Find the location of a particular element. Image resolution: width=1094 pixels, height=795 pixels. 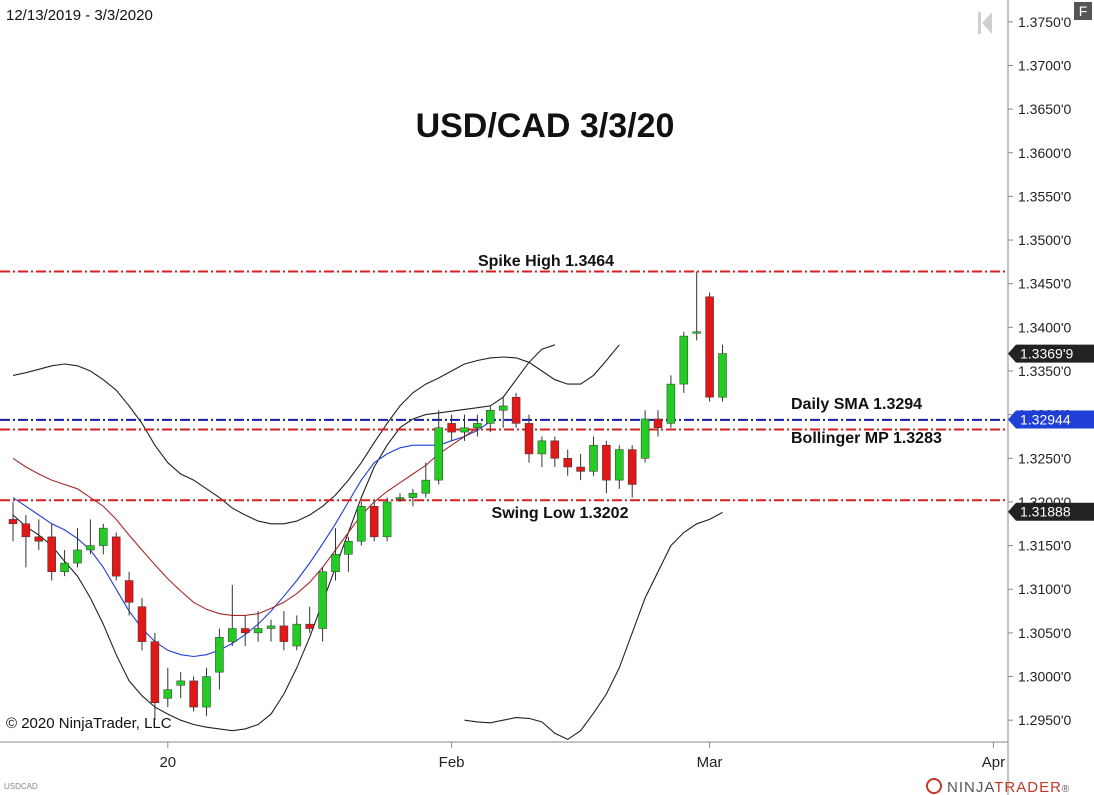

price-tag: 1.32944 is located at coordinates (1051, 419).